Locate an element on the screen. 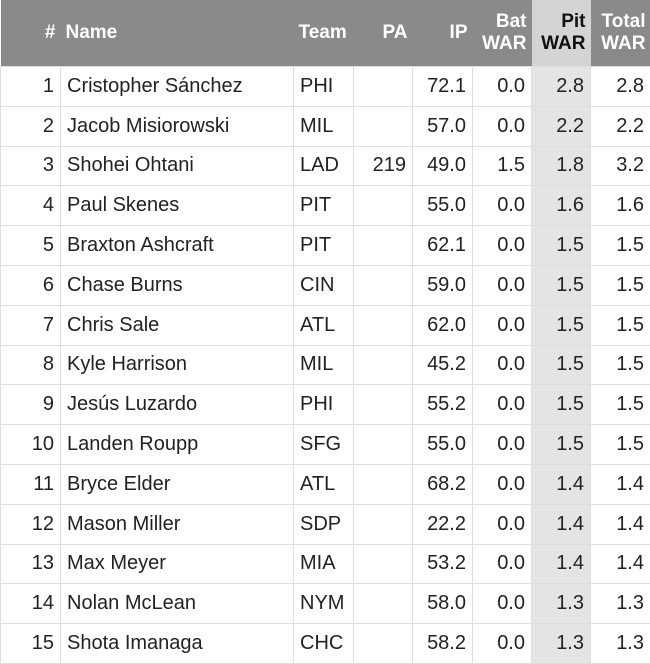  table-cell: Shota Imanaga is located at coordinates (177, 644).